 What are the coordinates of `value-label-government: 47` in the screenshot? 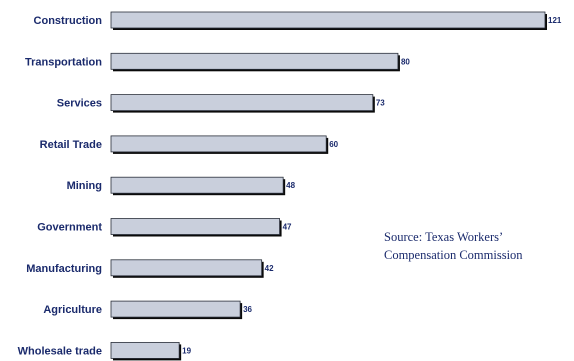 It's located at (287, 227).